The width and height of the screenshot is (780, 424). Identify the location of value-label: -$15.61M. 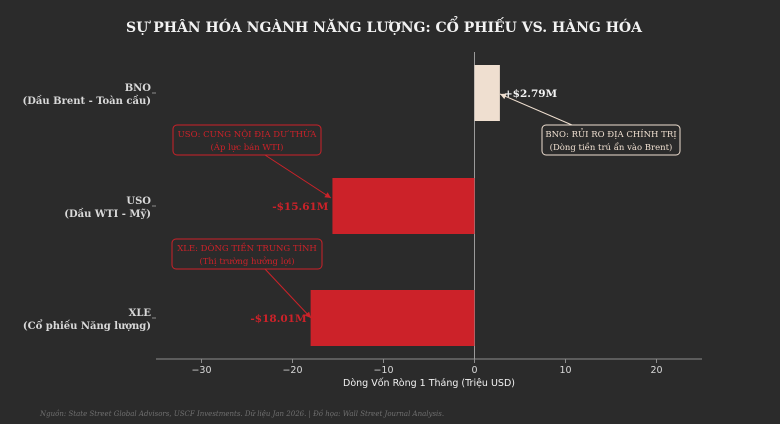
(300, 207).